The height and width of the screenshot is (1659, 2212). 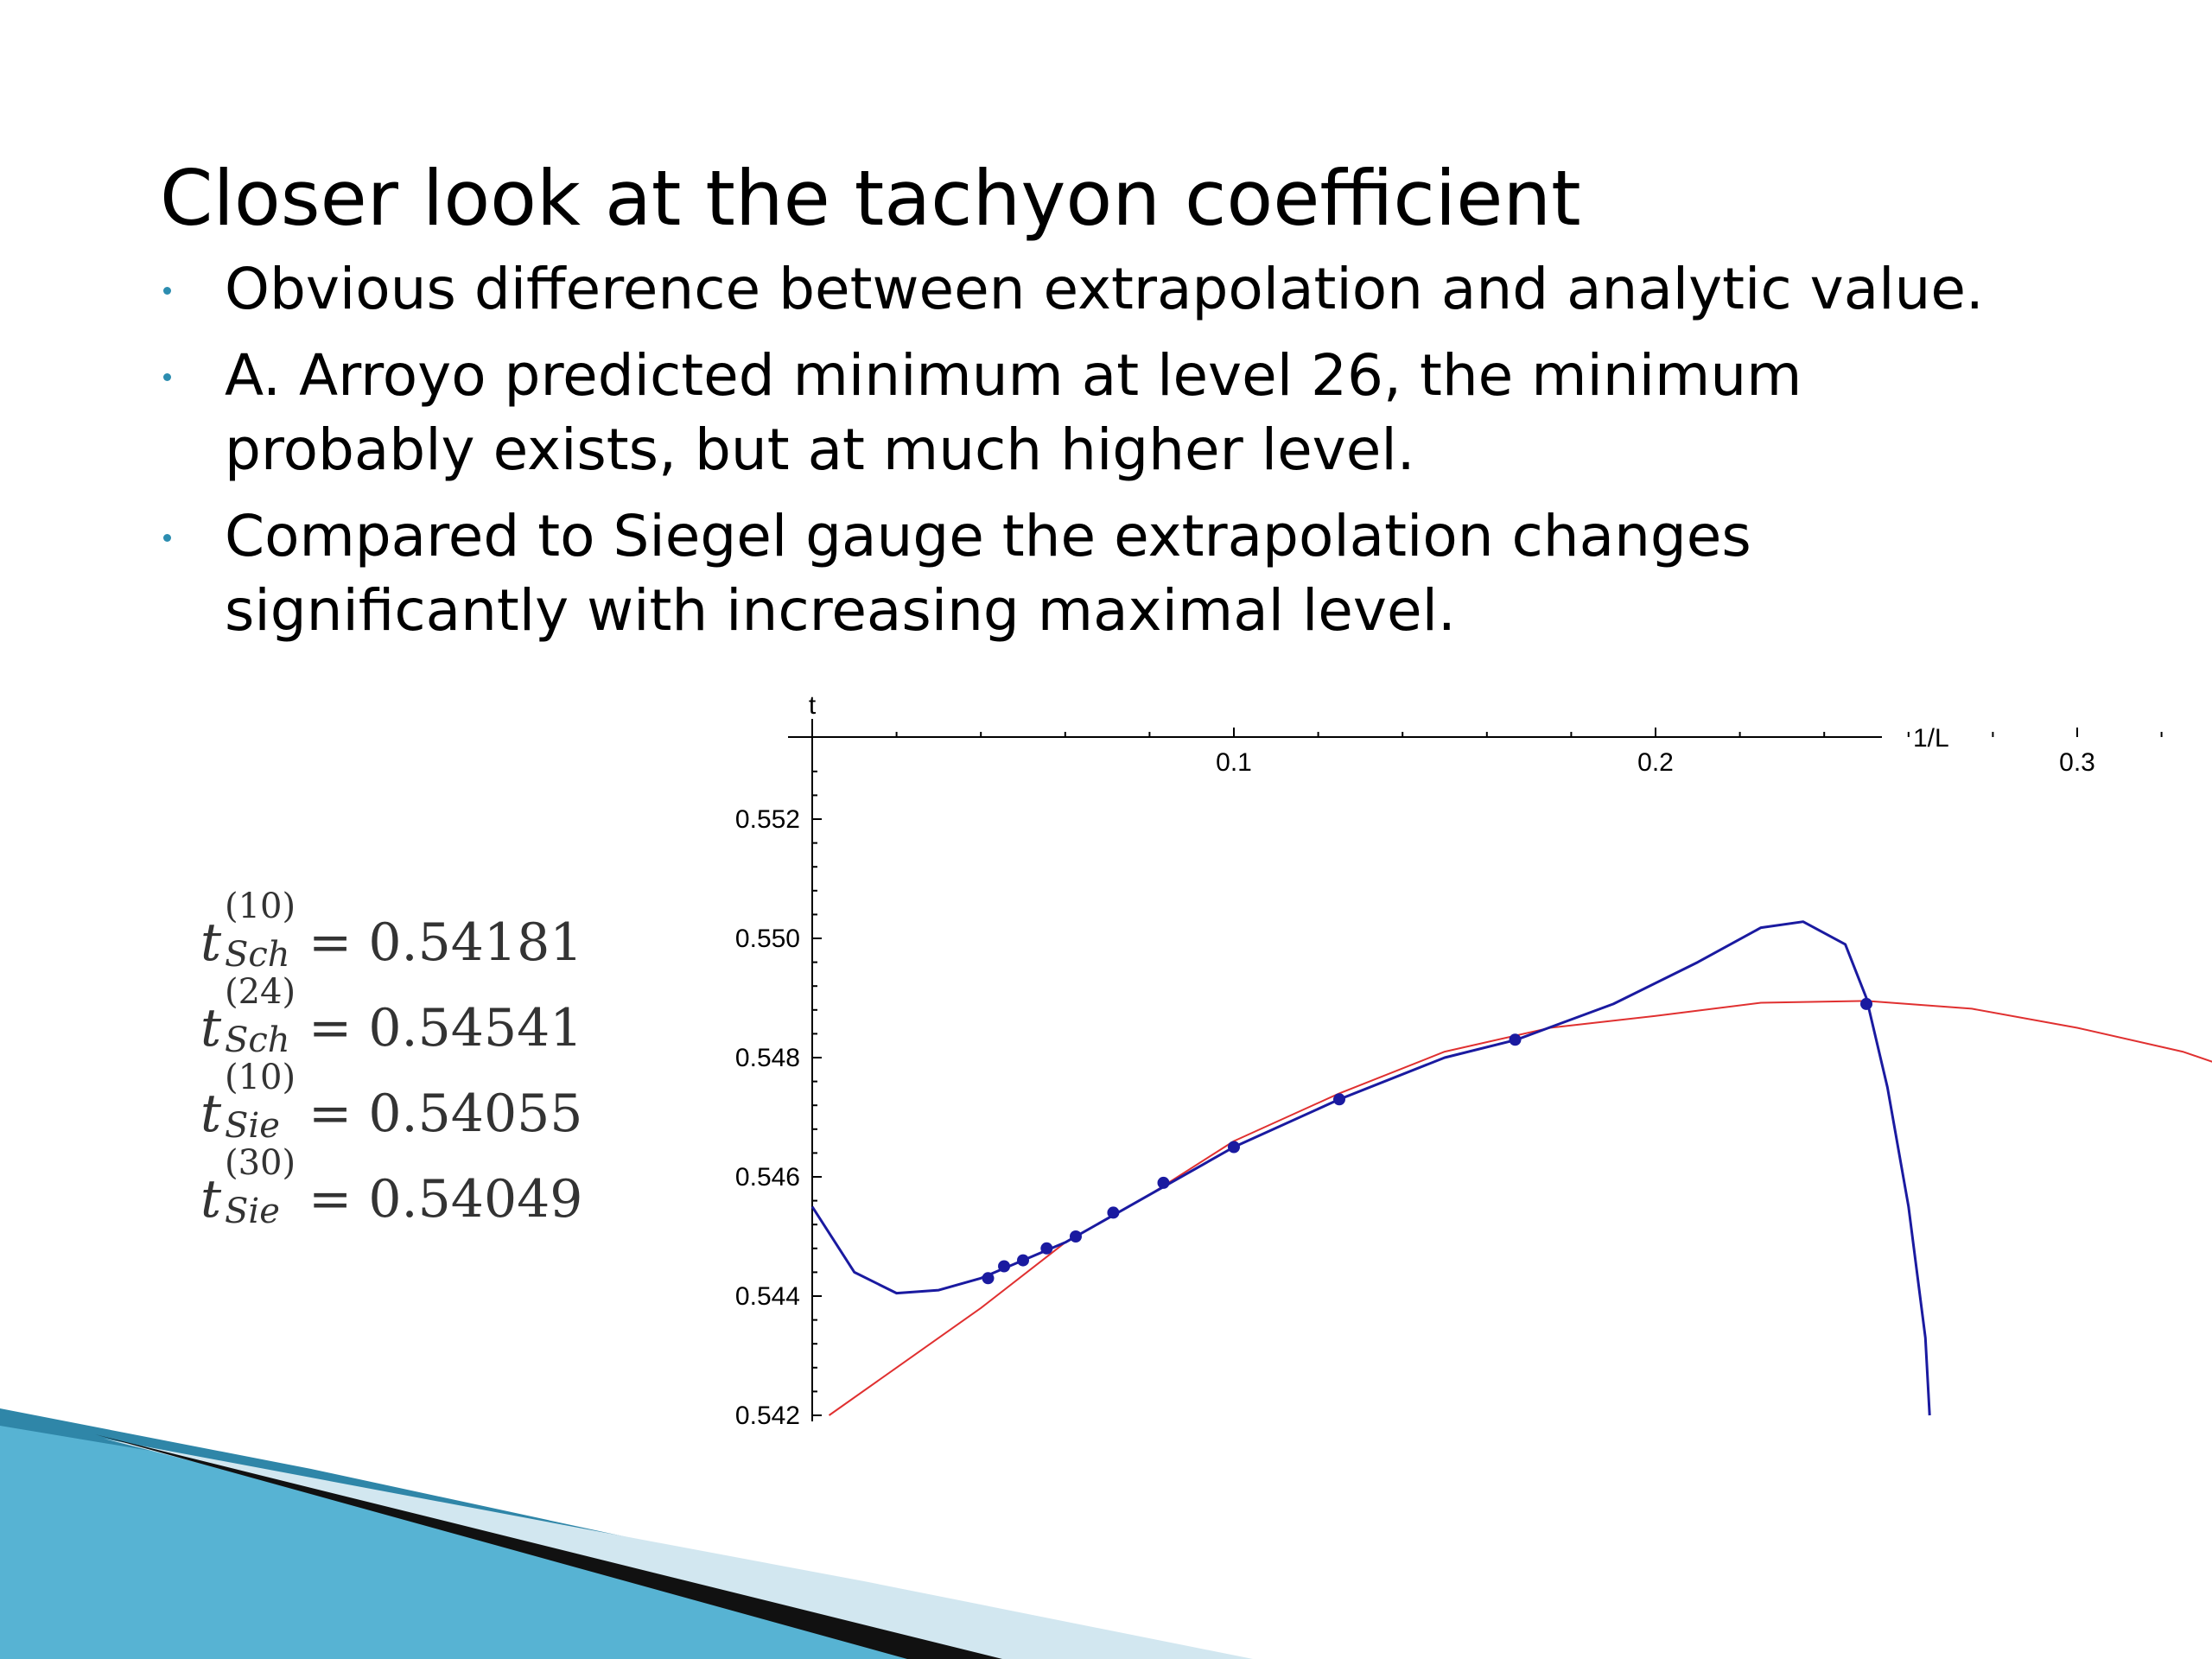 What do you see at coordinates (1931, 738) in the screenshot?
I see `x-axis-label: 1/L` at bounding box center [1931, 738].